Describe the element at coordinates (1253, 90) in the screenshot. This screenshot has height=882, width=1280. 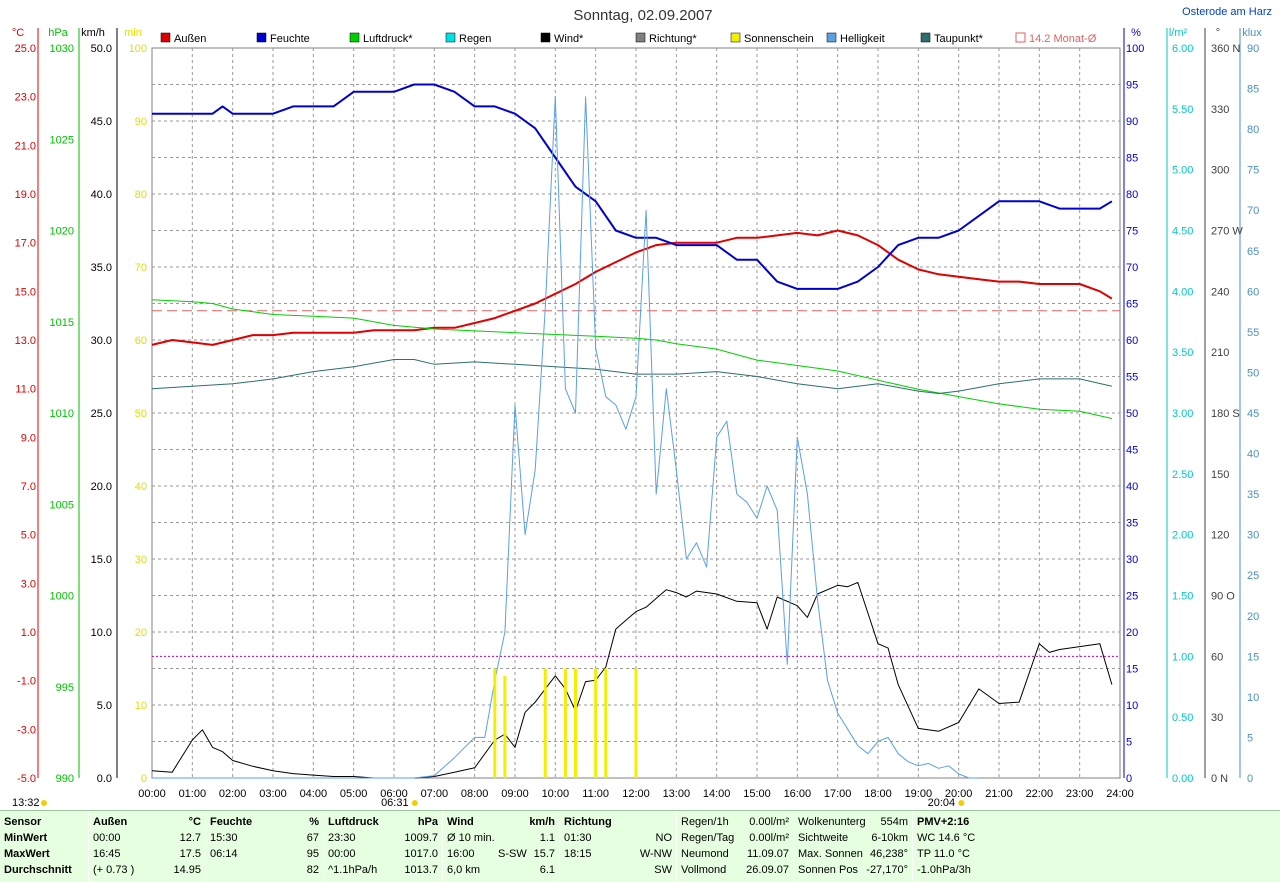
I see `lux-tick-1: 85` at that location.